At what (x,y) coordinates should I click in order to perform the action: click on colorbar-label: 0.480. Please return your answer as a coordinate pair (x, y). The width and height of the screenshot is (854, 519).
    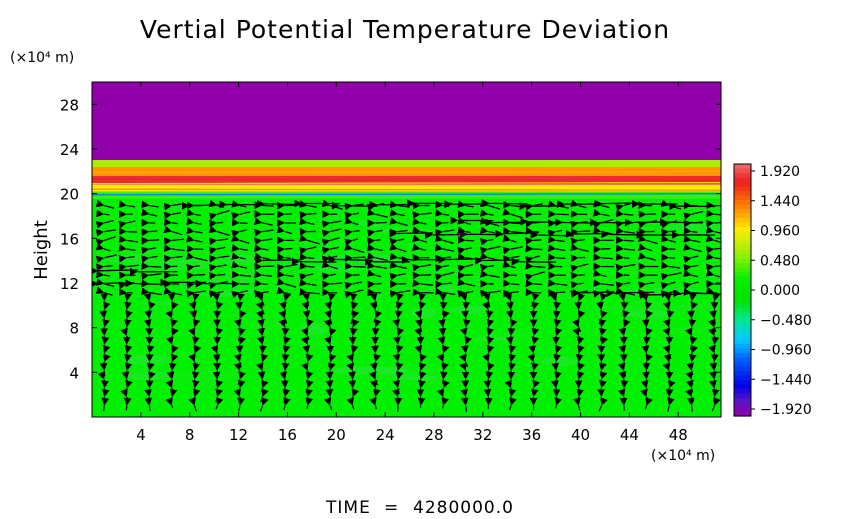
    Looking at the image, I should click on (780, 261).